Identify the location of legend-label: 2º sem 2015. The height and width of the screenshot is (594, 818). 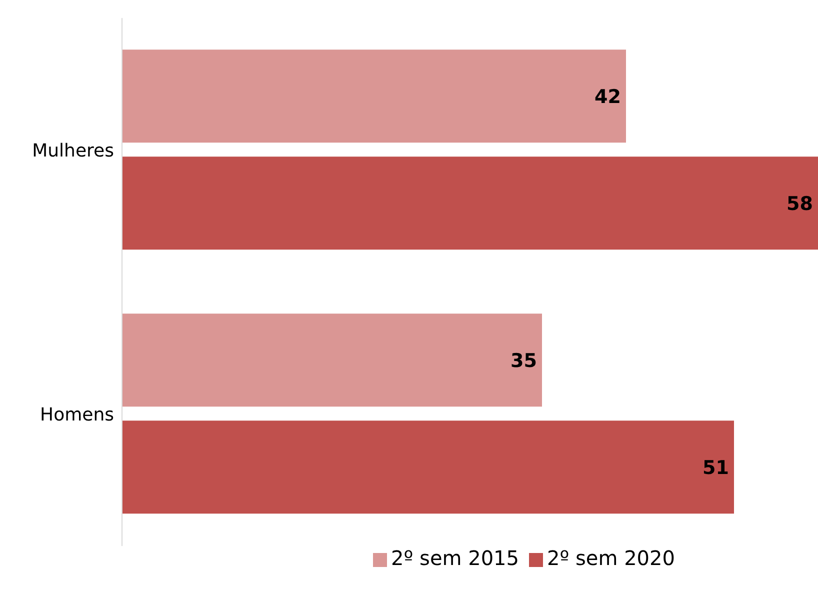
(455, 558).